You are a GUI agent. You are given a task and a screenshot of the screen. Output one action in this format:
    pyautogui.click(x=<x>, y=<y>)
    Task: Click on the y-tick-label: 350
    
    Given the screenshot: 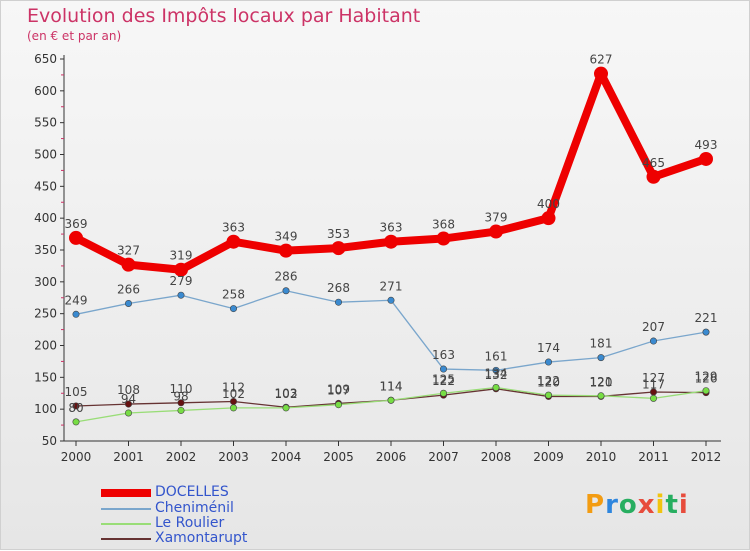 What is the action you would take?
    pyautogui.click(x=45, y=250)
    